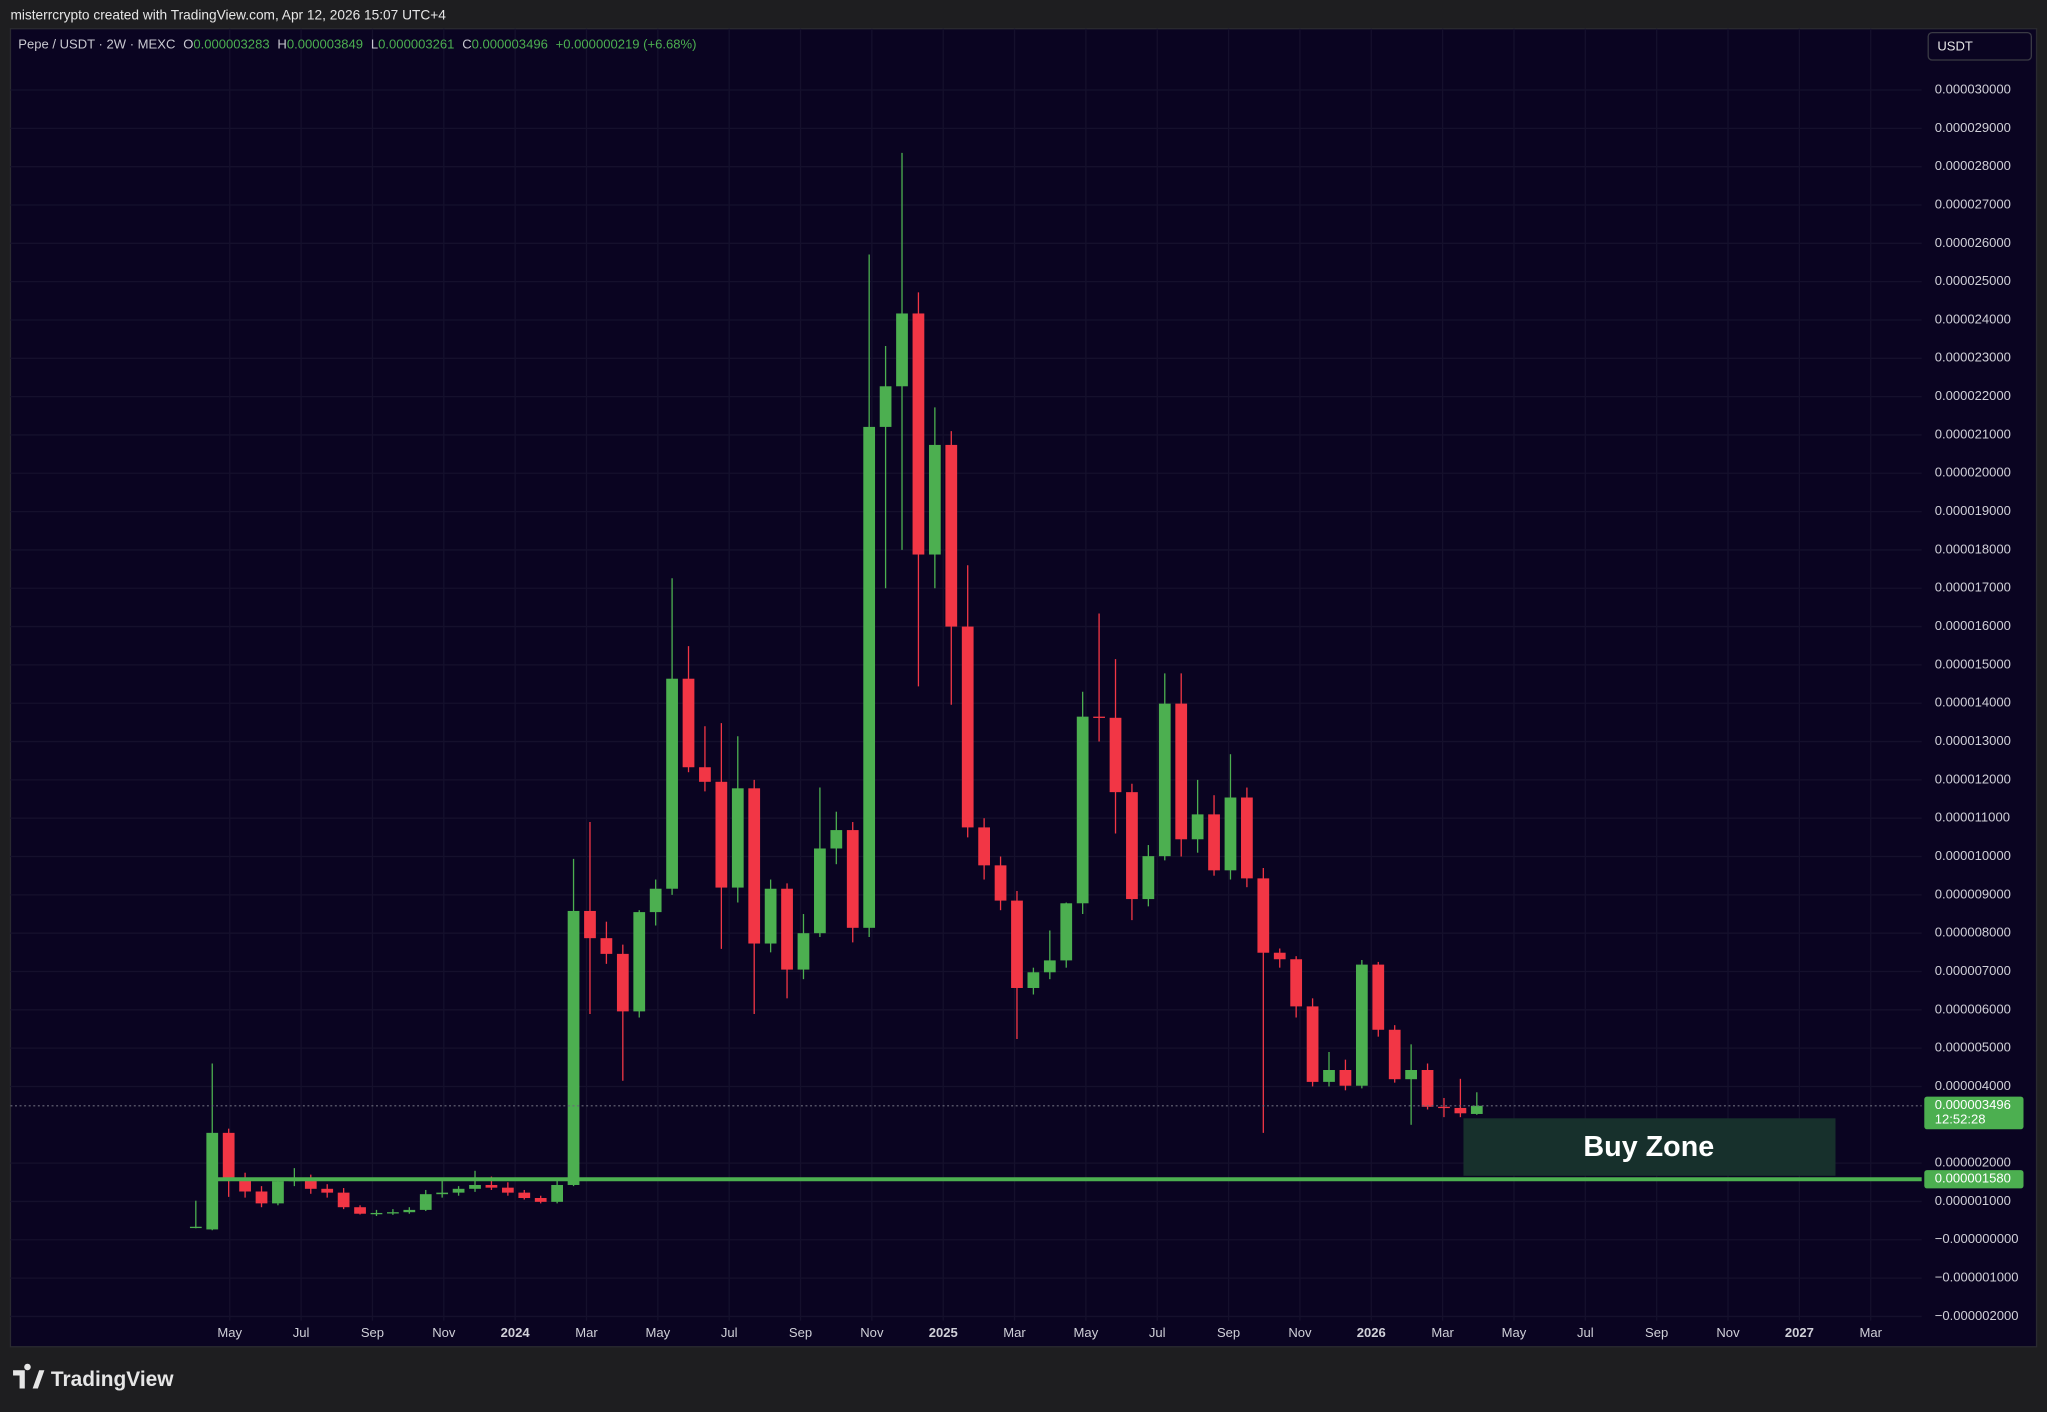 The height and width of the screenshot is (1412, 2047). I want to click on legend-symbol: Pepe / USDT · 2W · MEXC, so click(96, 44).